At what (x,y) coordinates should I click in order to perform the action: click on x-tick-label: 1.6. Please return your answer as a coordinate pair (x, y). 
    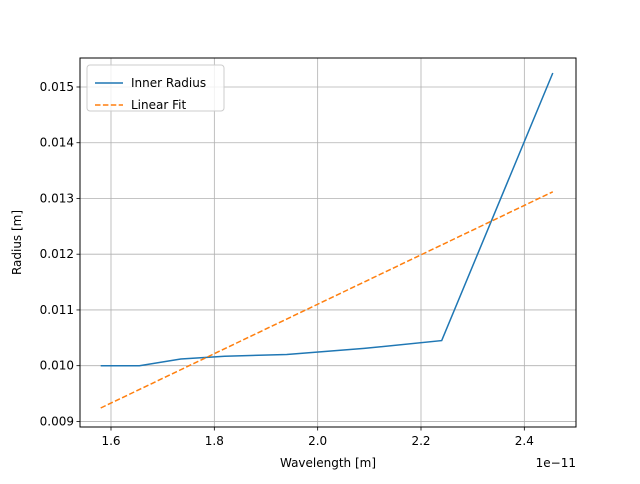
    Looking at the image, I should click on (110, 441).